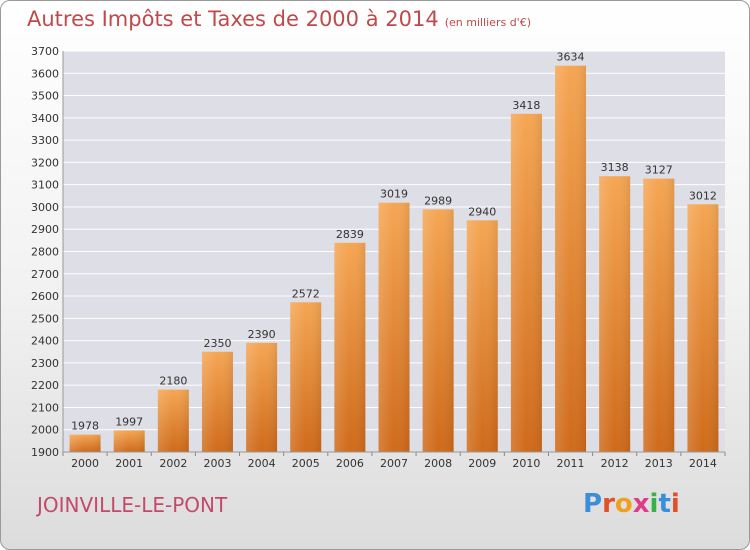  I want to click on bar-value-label: 3418, so click(526, 105).